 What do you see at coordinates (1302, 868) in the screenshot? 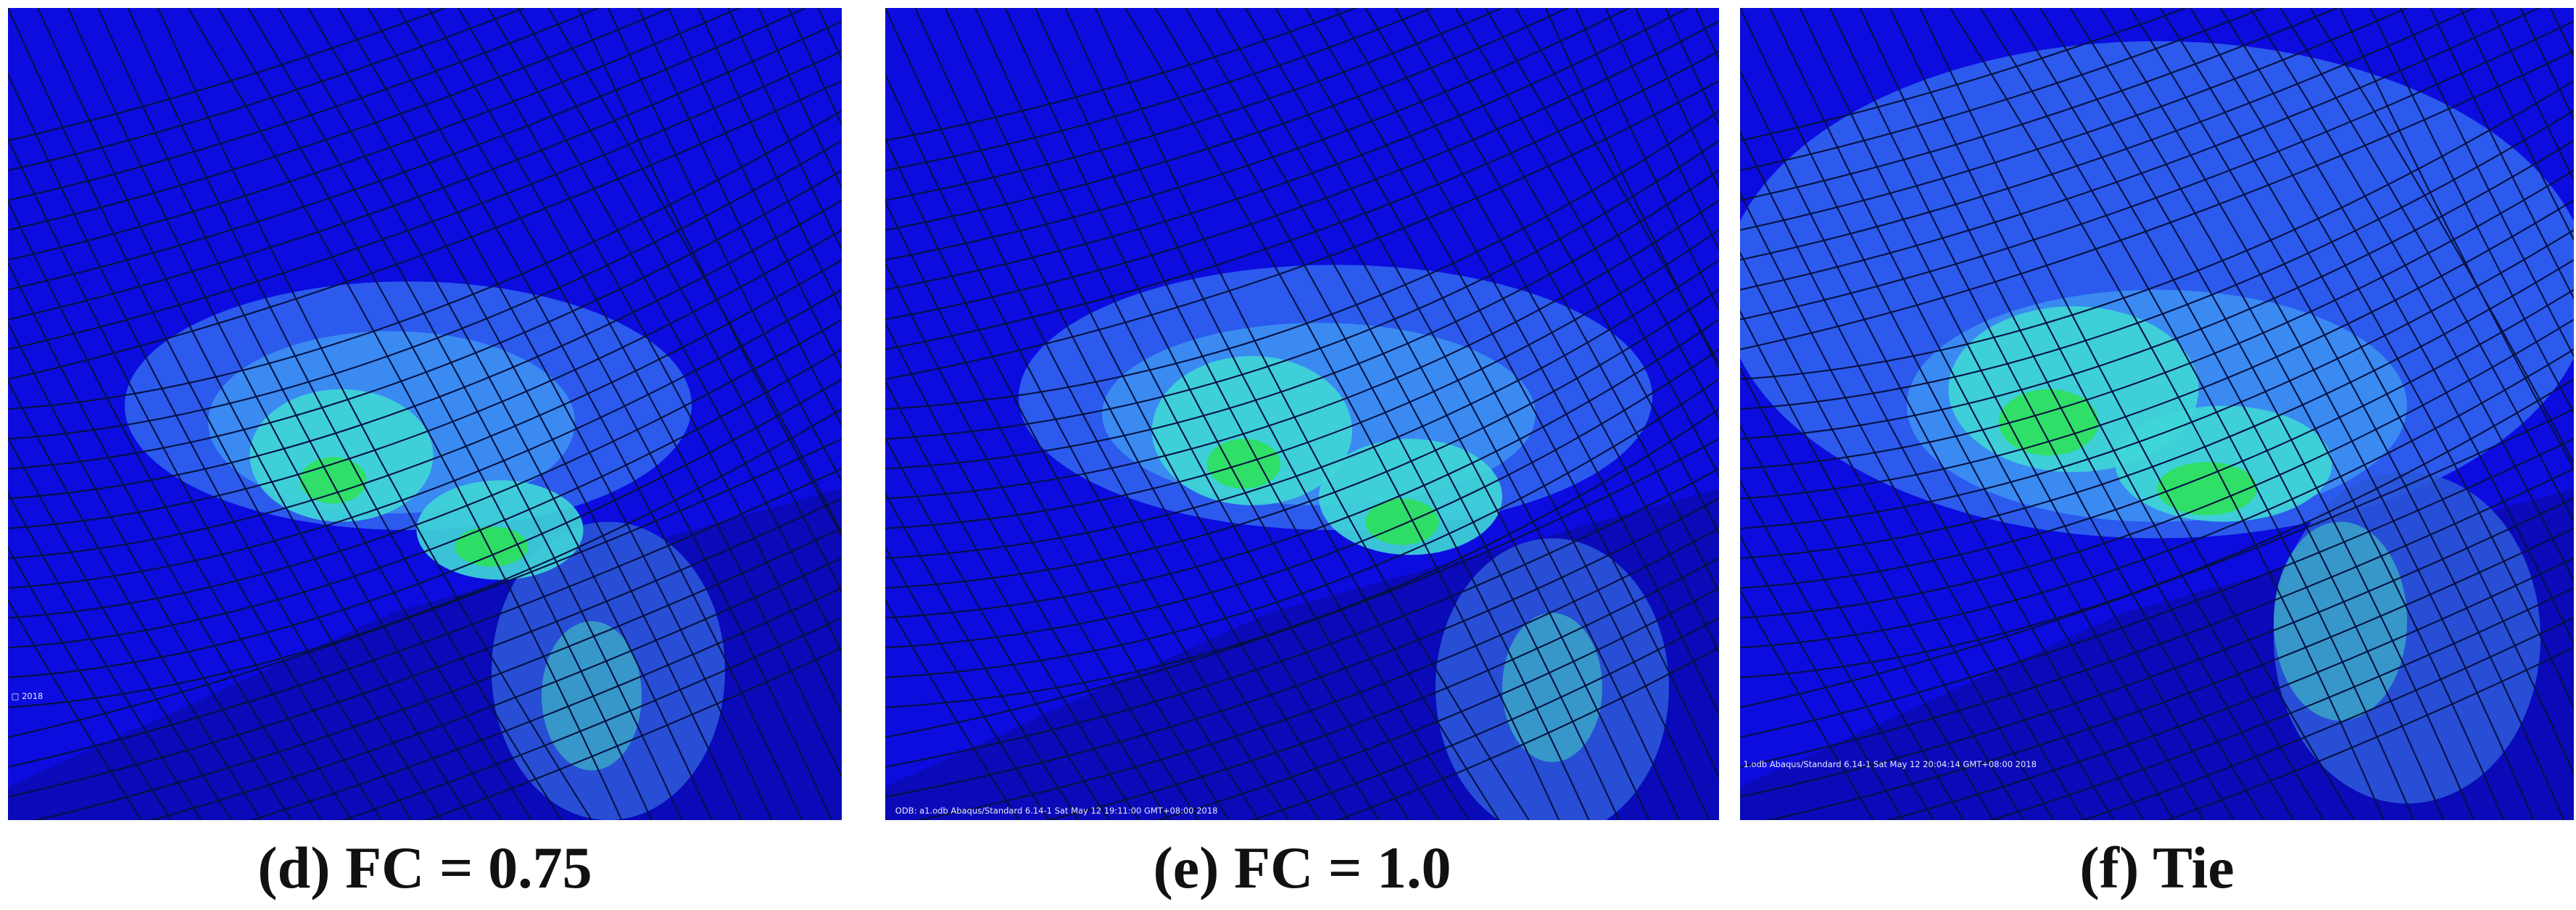
I see `panel-caption: (e) FC = 1.0` at bounding box center [1302, 868].